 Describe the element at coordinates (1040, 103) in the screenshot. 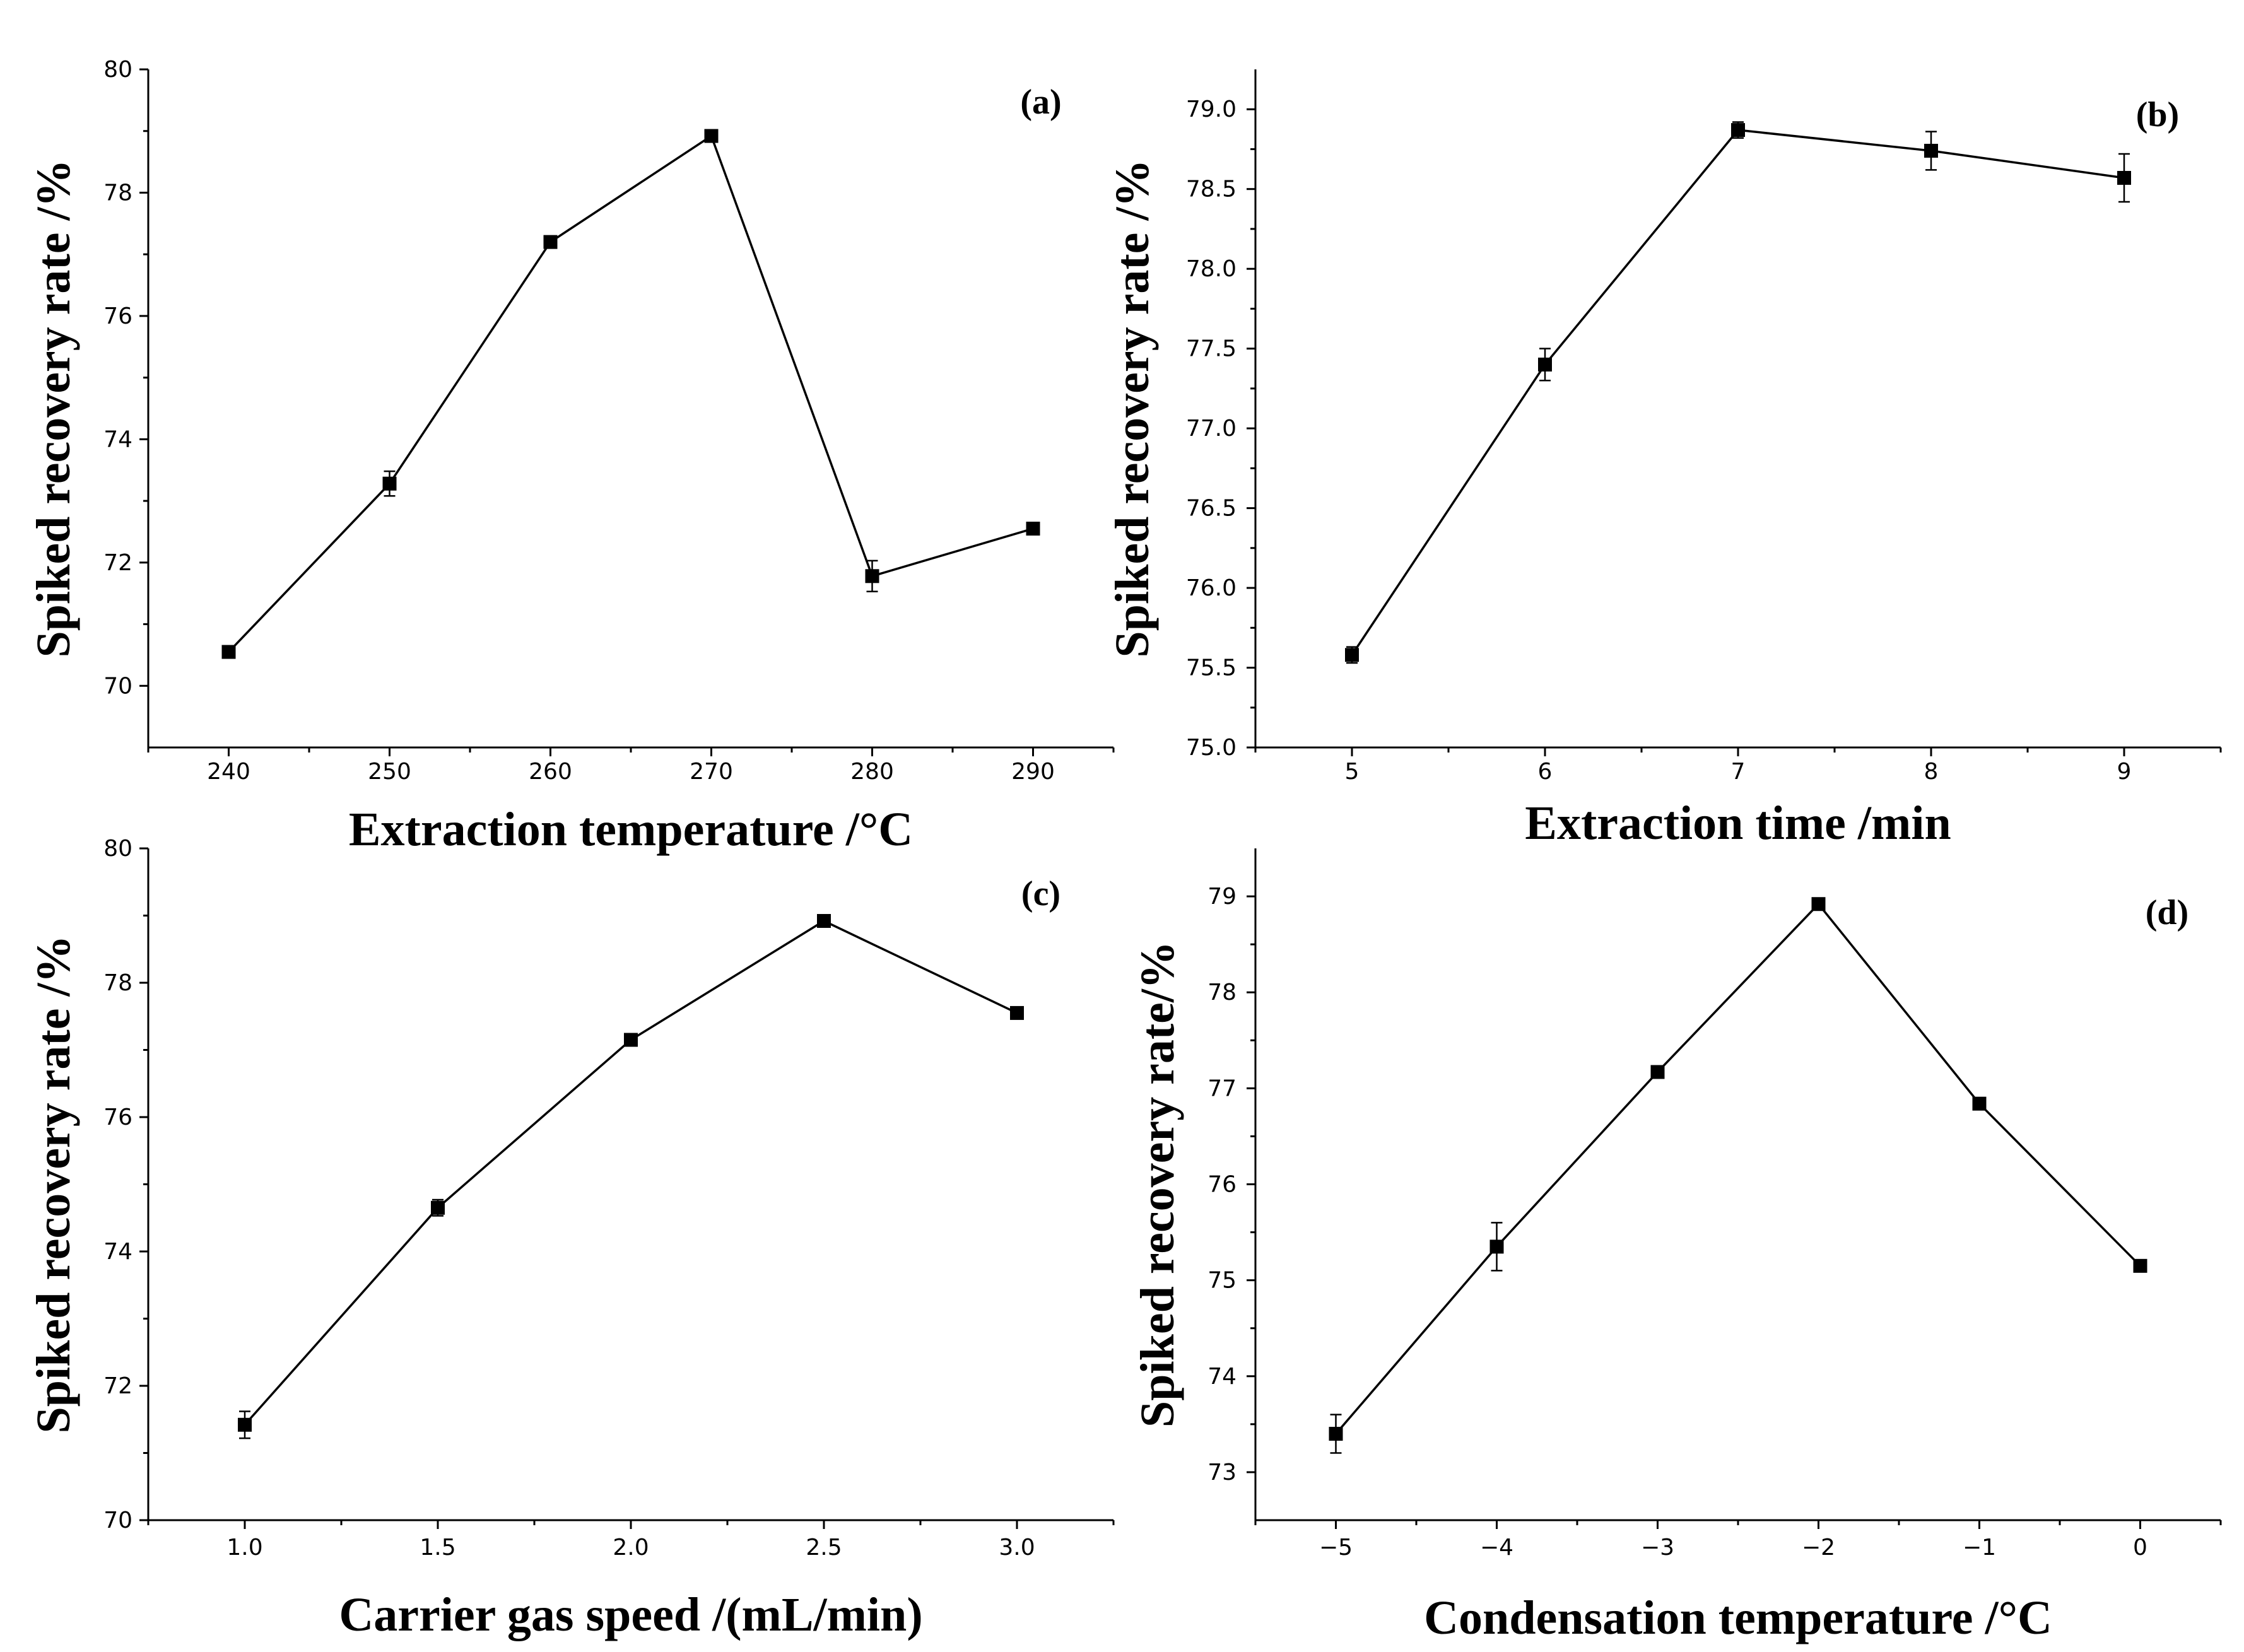

I see `chart-1-panel-label: (a)` at that location.